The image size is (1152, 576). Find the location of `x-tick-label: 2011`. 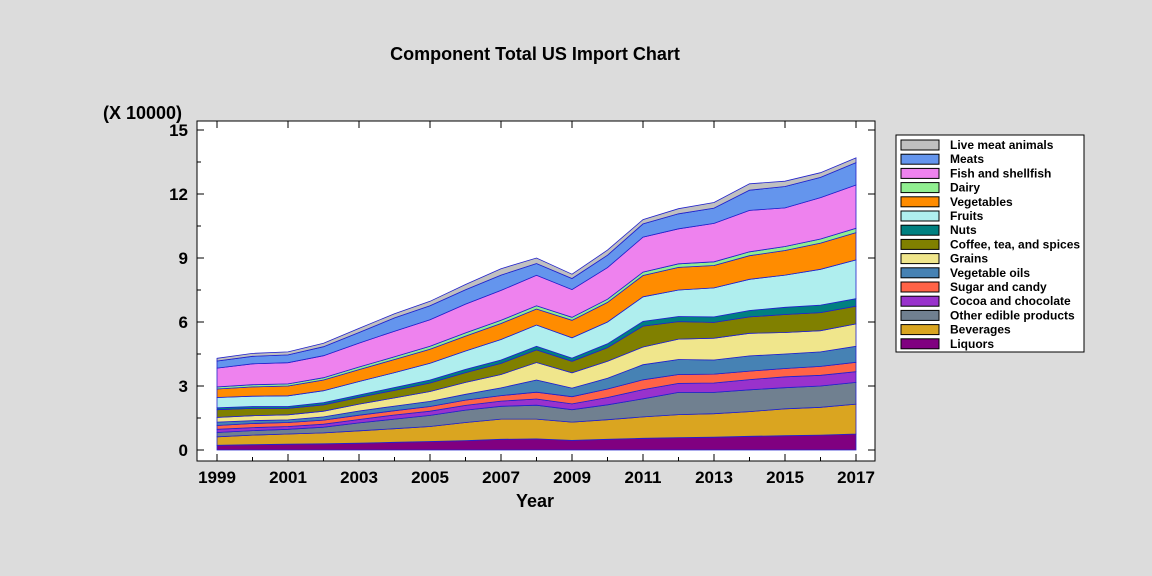

x-tick-label: 2011 is located at coordinates (643, 477).